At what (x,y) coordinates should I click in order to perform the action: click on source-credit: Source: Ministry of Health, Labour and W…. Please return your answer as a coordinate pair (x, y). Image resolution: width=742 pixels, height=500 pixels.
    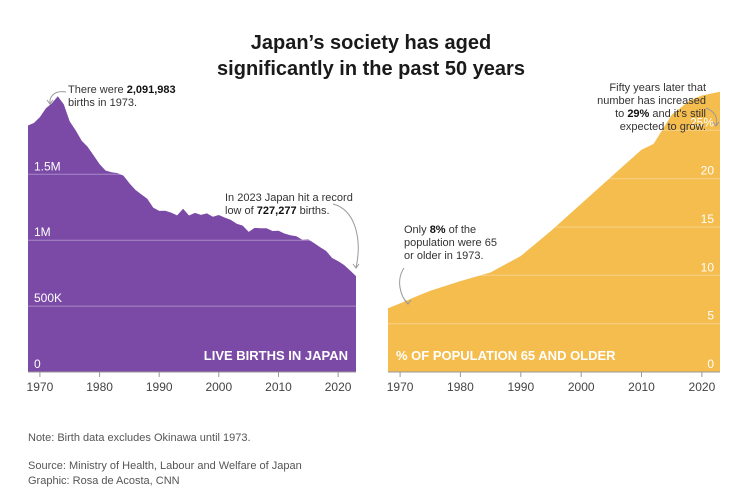
    Looking at the image, I should click on (165, 466).